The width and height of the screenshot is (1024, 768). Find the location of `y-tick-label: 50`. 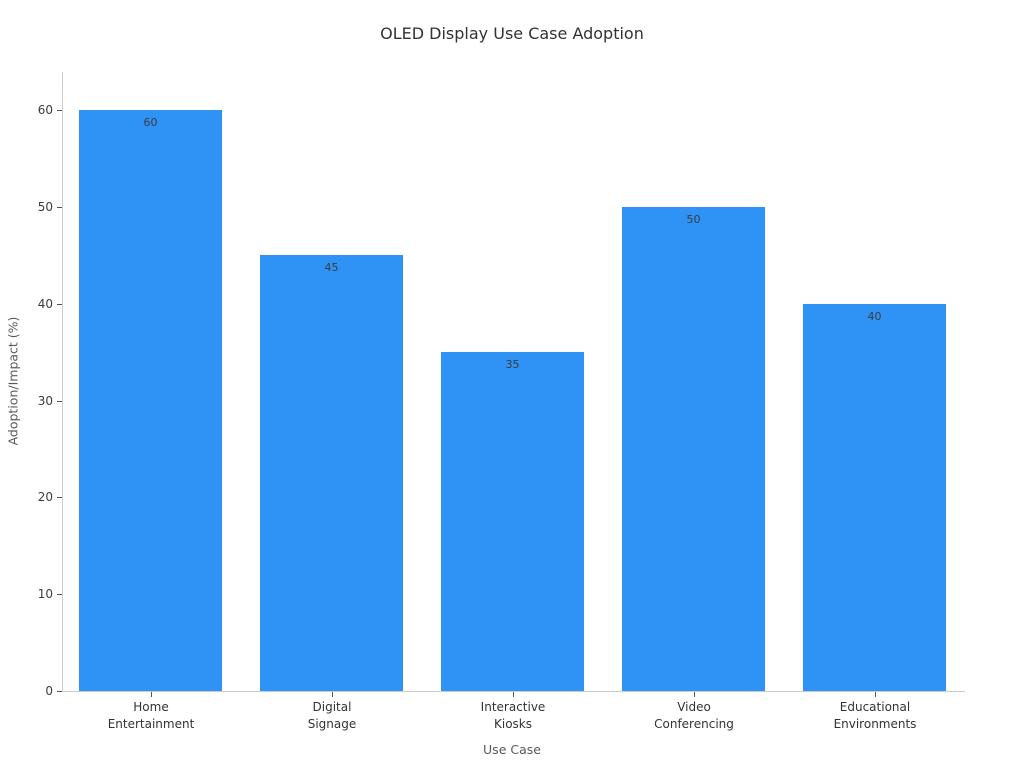

y-tick-label: 50 is located at coordinates (45, 207).